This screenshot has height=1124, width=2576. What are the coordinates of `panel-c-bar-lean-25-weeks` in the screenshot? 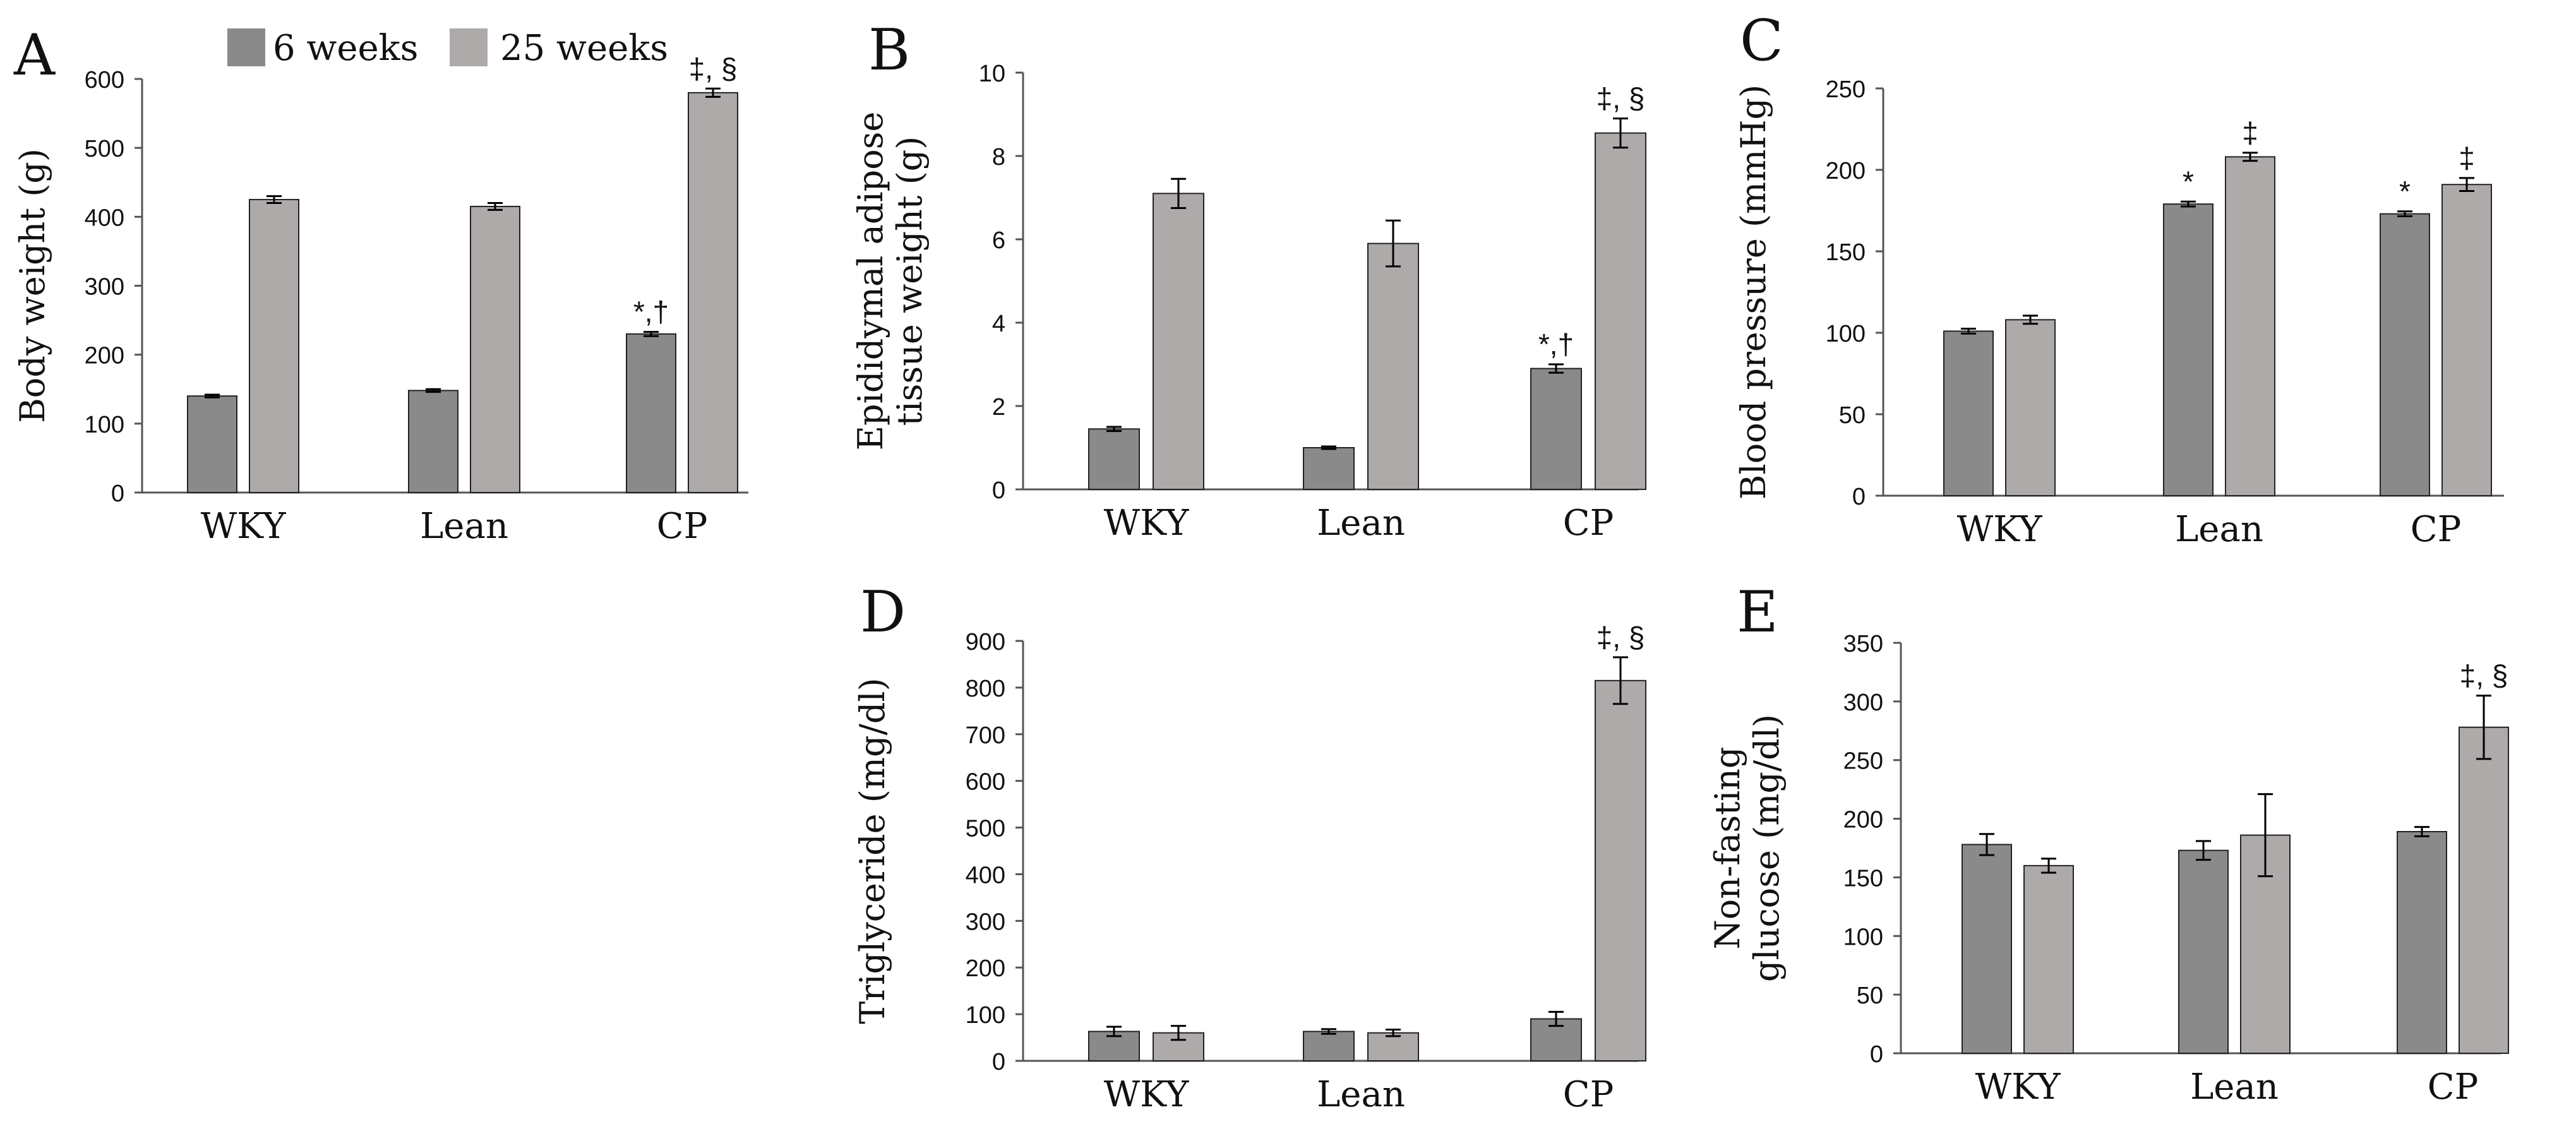 It's located at (2250, 326).